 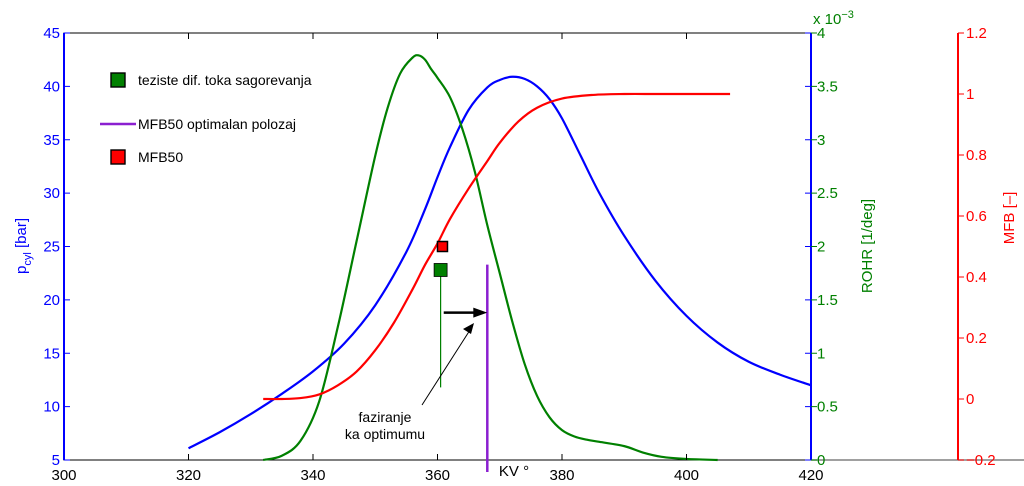 What do you see at coordinates (437, 475) in the screenshot?
I see `x-tick-label: 360` at bounding box center [437, 475].